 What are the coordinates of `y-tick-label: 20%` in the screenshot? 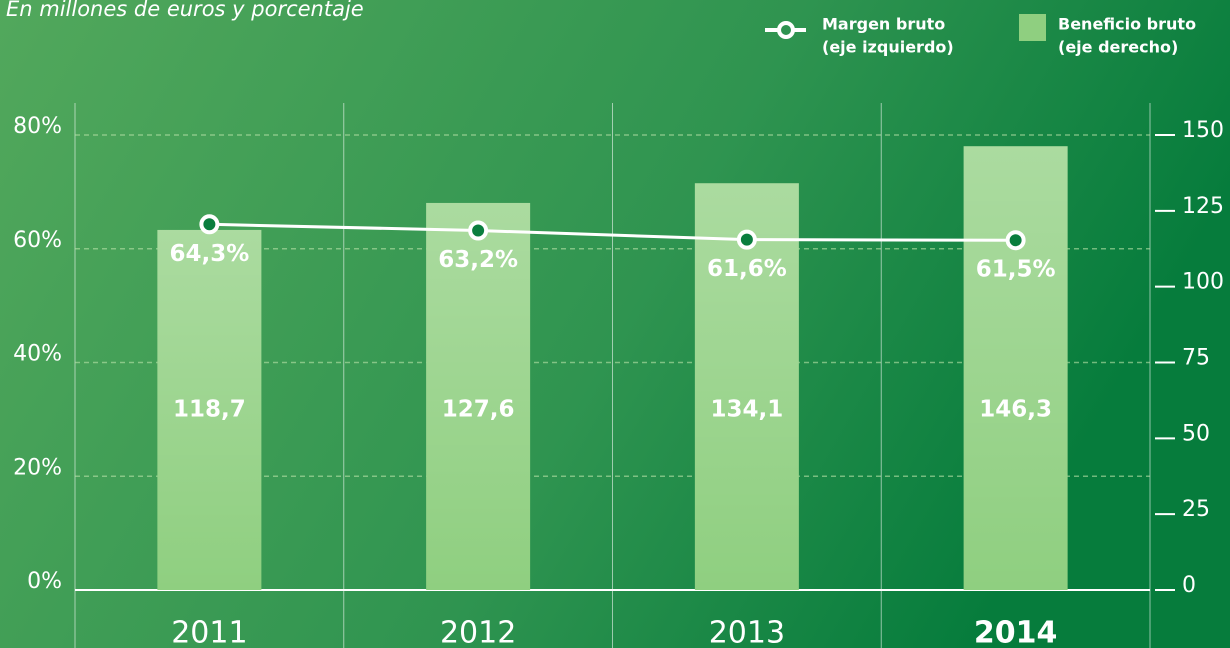 It's located at (37, 467).